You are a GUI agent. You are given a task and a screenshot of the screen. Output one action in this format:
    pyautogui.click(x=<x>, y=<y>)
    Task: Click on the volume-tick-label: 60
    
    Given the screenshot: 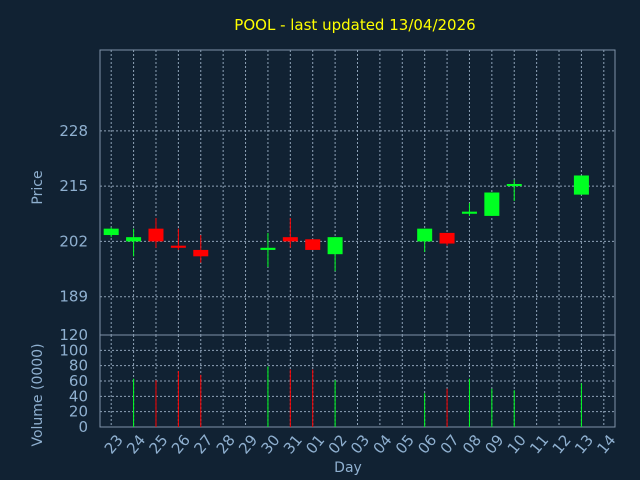 What is the action you would take?
    pyautogui.click(x=78, y=381)
    